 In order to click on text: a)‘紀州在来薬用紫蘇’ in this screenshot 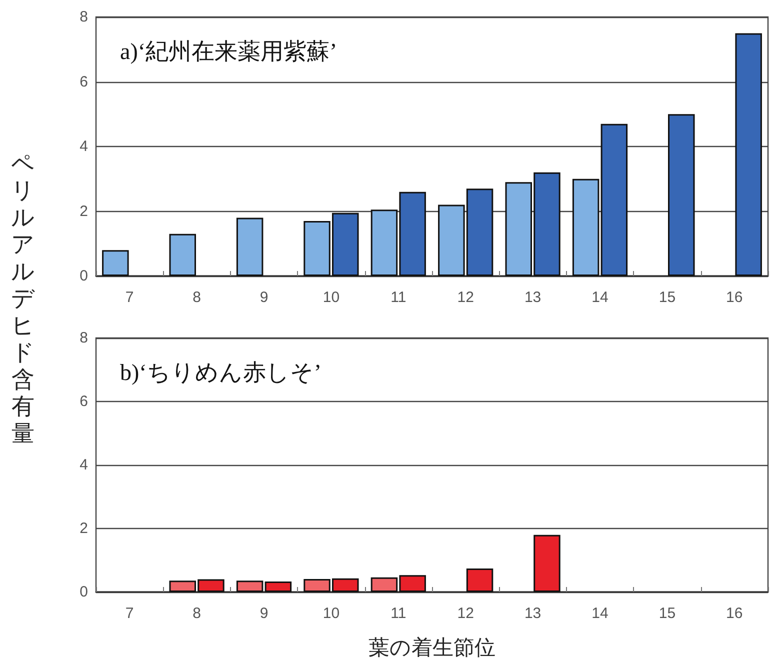, I will do `click(229, 51)`.